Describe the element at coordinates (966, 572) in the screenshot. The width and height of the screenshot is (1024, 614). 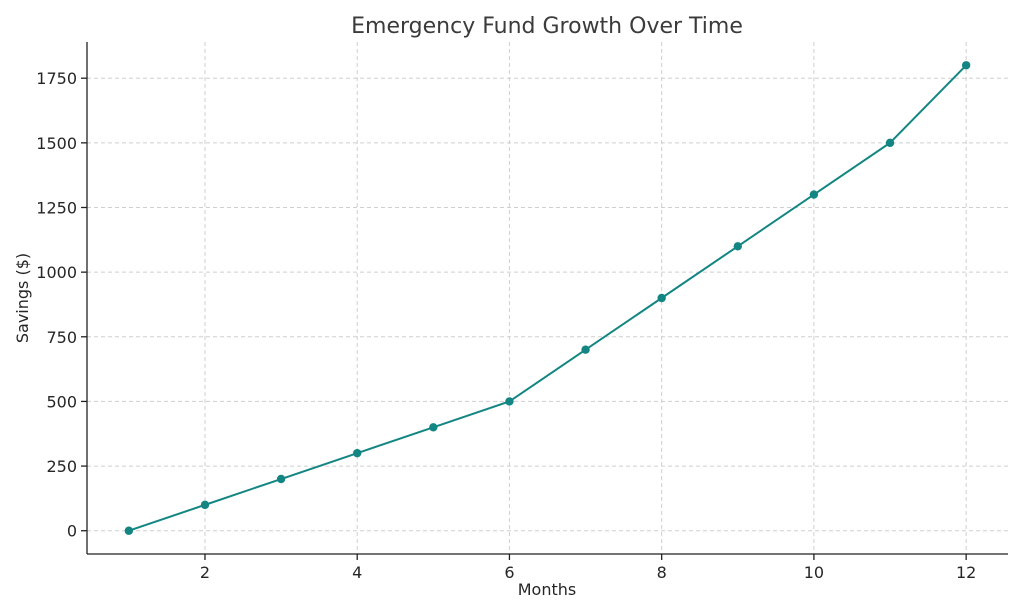
I see `x-tick-label: 12` at that location.